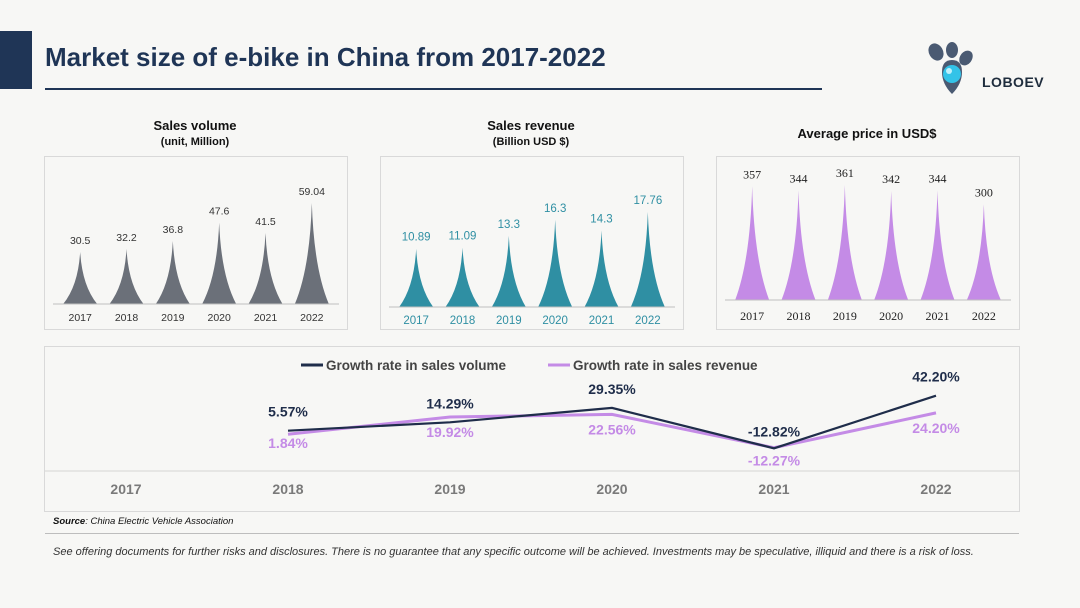 The width and height of the screenshot is (1080, 608). What do you see at coordinates (774, 461) in the screenshot?
I see `point-label-1-2021: -12.27%` at bounding box center [774, 461].